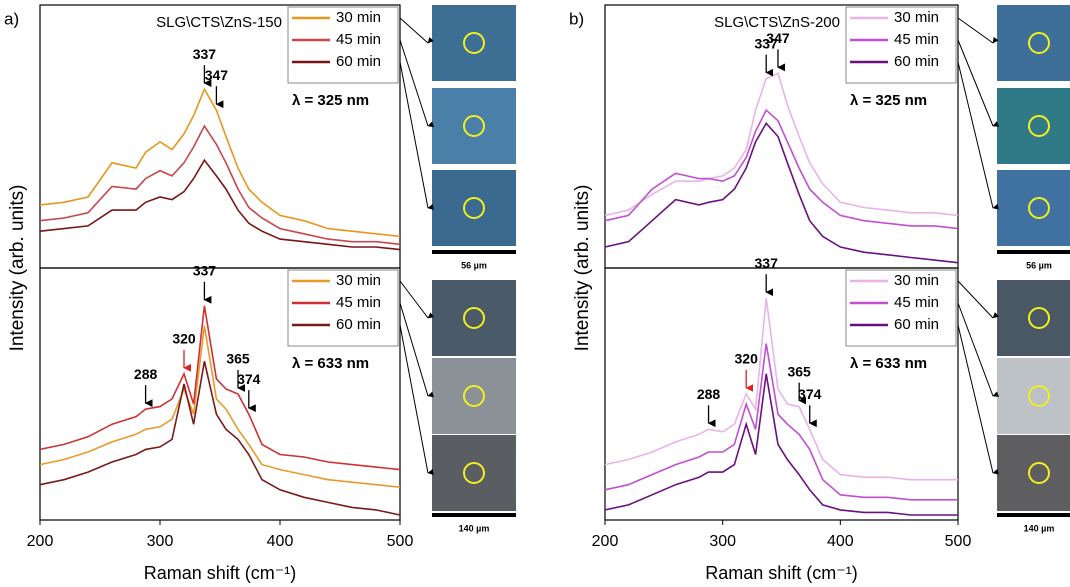 The height and width of the screenshot is (587, 1070). What do you see at coordinates (576, 18) in the screenshot?
I see `panel-label: b)` at bounding box center [576, 18].